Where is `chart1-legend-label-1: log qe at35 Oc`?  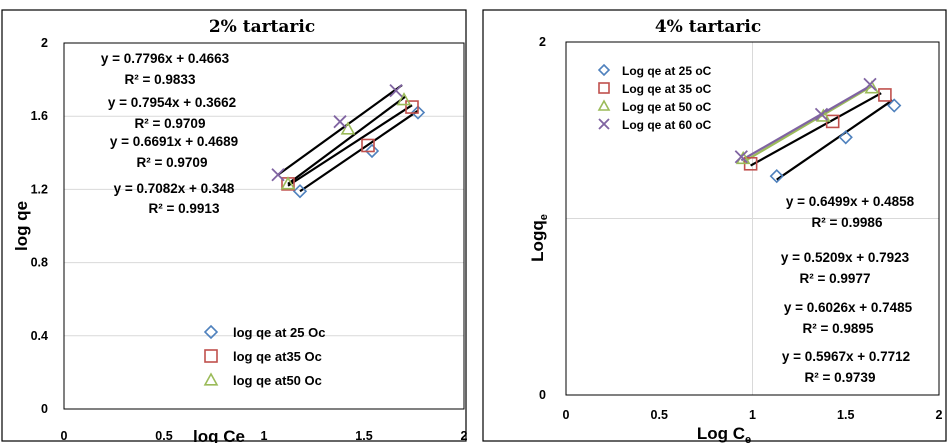 chart1-legend-label-1: log qe at35 Oc is located at coordinates (277, 356).